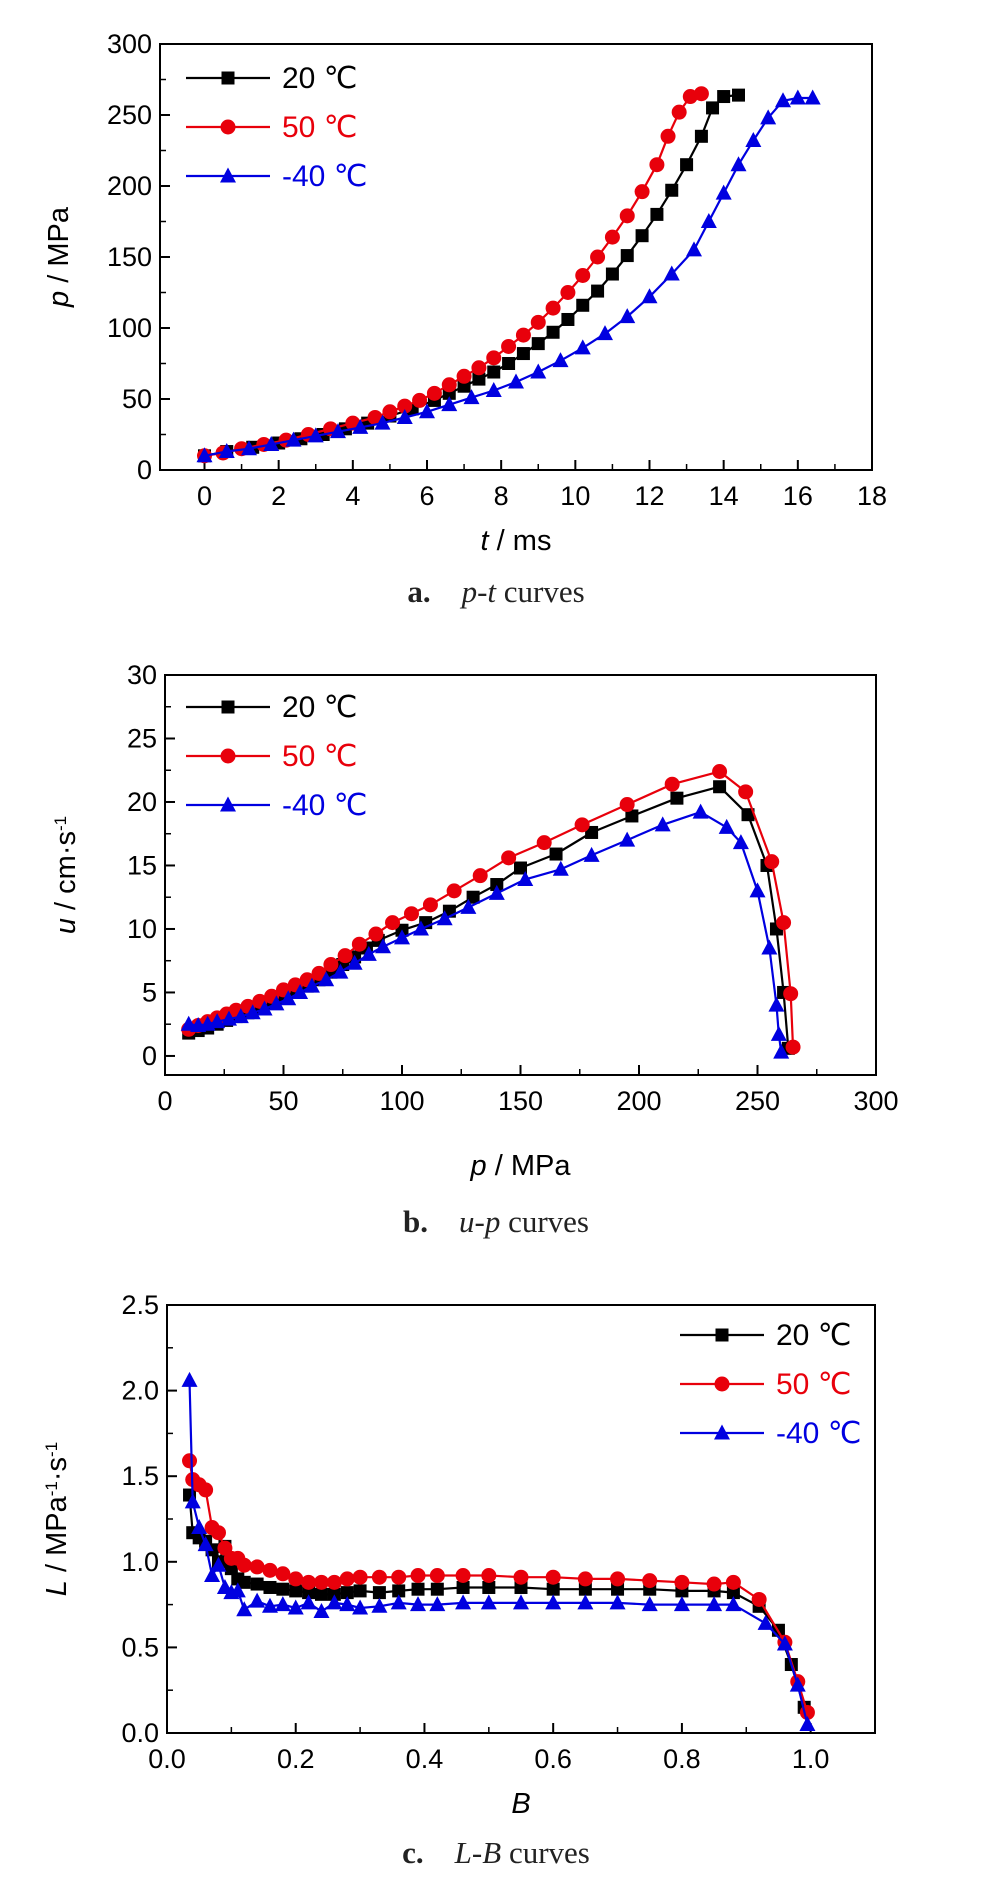  Describe the element at coordinates (278, 496) in the screenshot. I see `x-tick-label: 2` at that location.